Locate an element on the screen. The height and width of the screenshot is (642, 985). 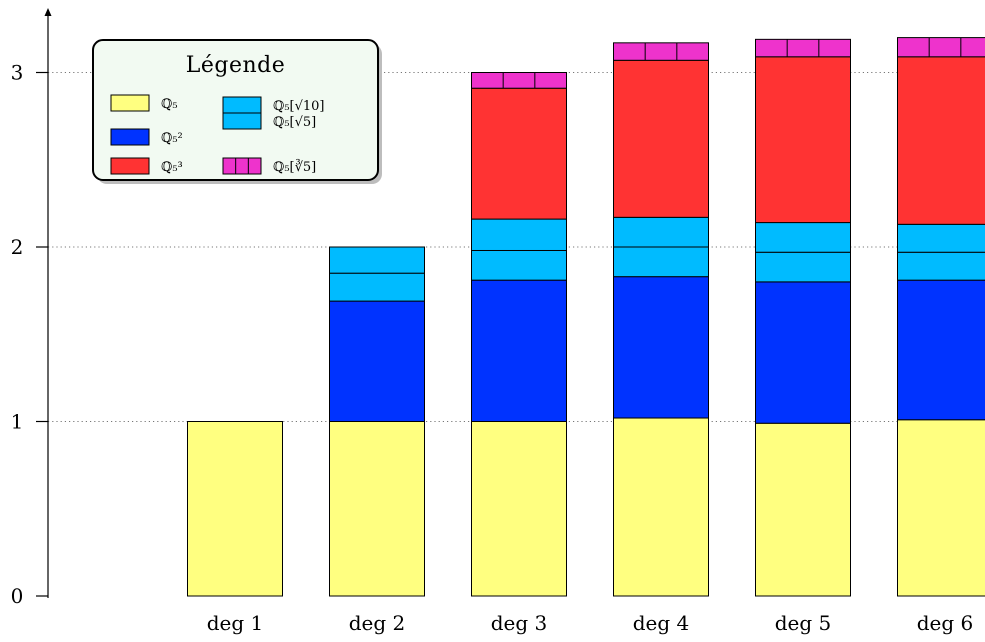
legend-label-1: ℚ₅² is located at coordinates (172, 138).